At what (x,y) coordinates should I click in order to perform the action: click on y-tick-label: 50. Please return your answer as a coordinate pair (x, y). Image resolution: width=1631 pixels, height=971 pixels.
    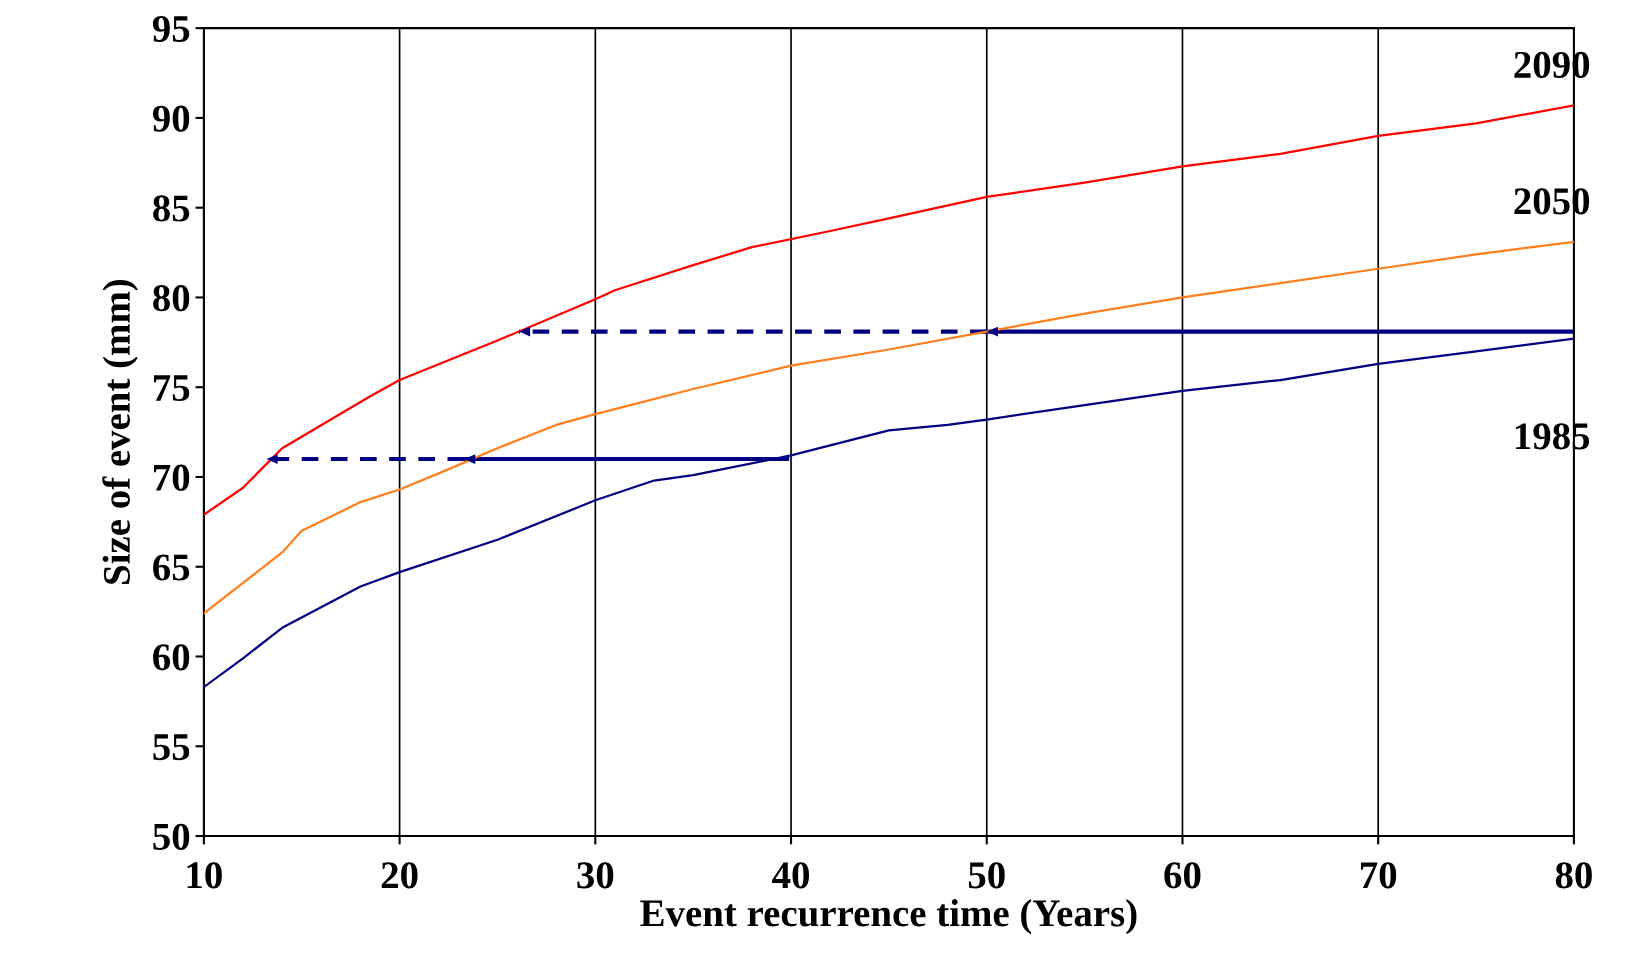
    Looking at the image, I should click on (171, 836).